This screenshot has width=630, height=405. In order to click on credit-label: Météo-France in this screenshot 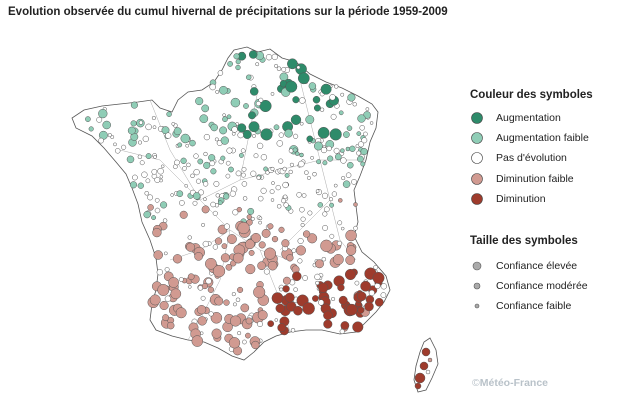, I will do `click(514, 383)`.